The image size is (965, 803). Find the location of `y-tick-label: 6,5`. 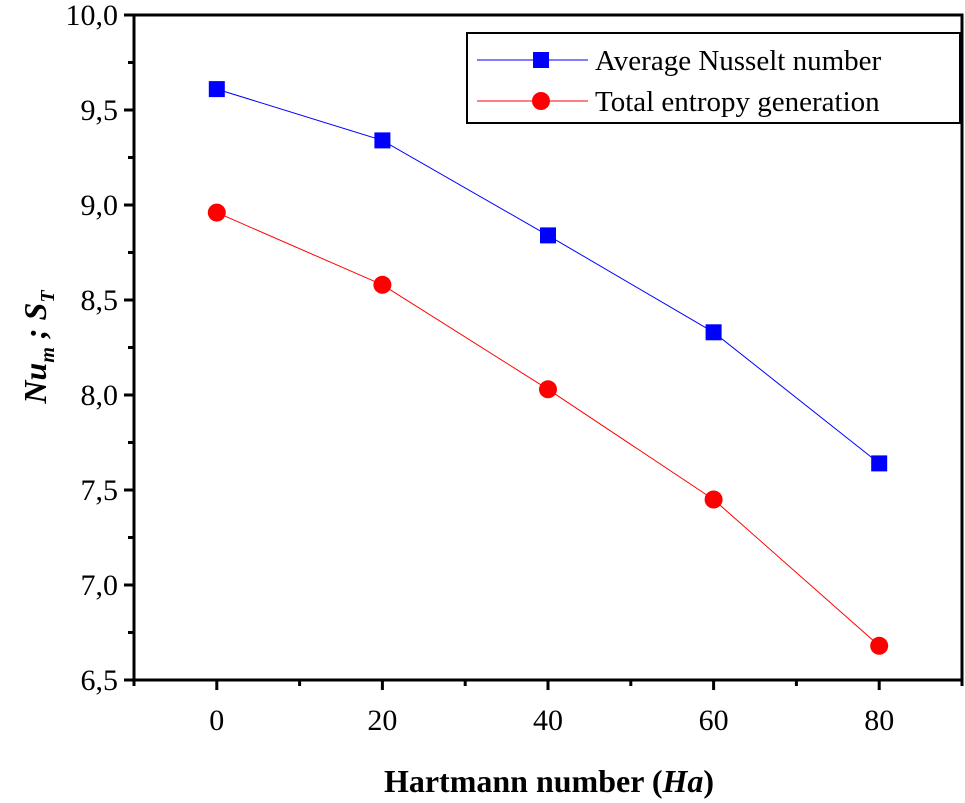

y-tick-label: 6,5 is located at coordinates (100, 680).